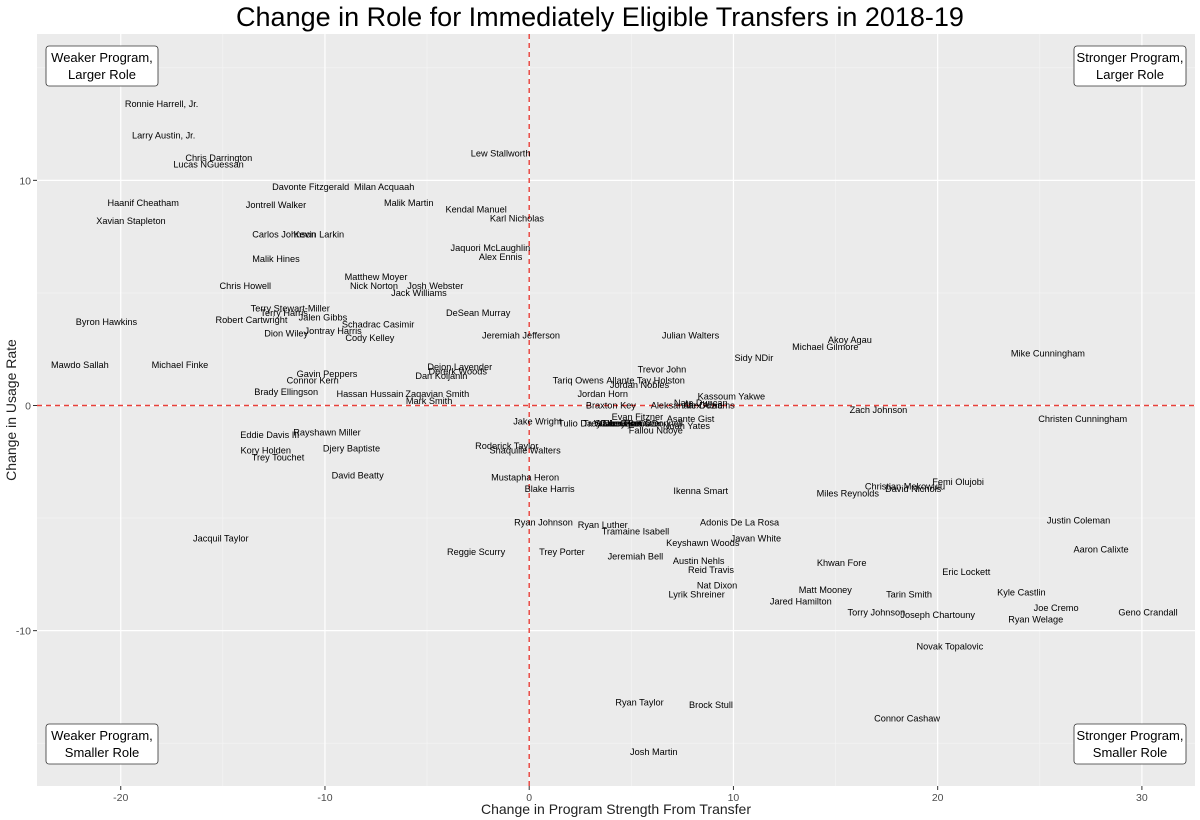 This screenshot has height=820, width=1200. I want to click on point-label: Trey Porter, so click(562, 552).